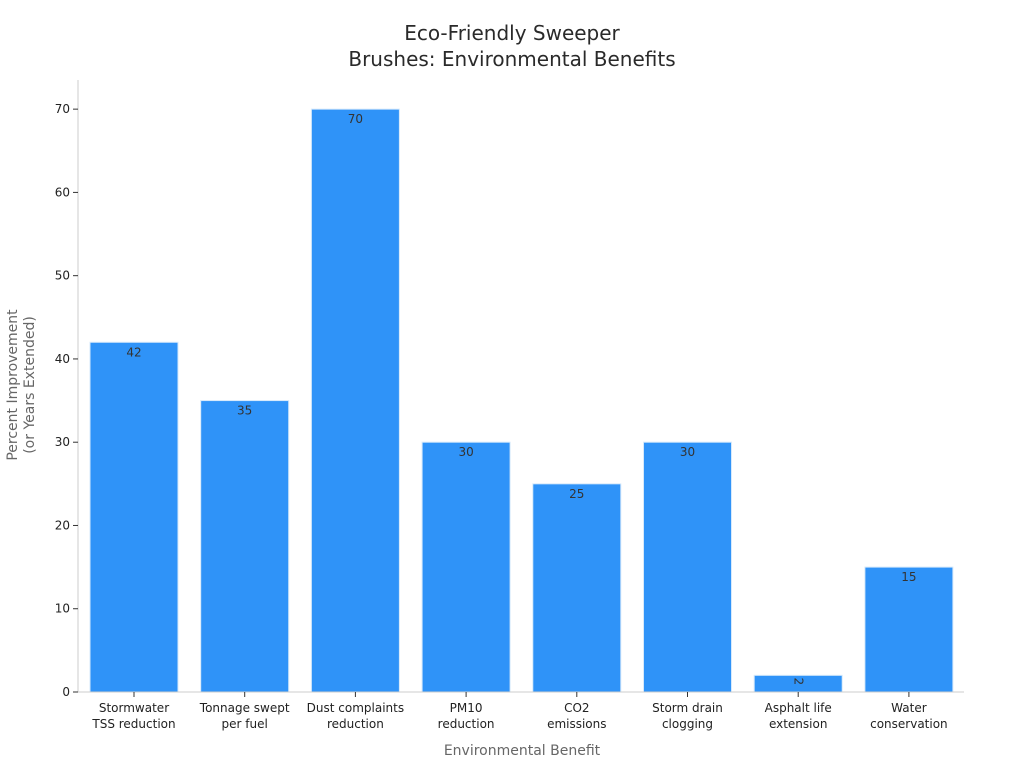  Describe the element at coordinates (62, 442) in the screenshot. I see `y-tick-label: 30` at that location.